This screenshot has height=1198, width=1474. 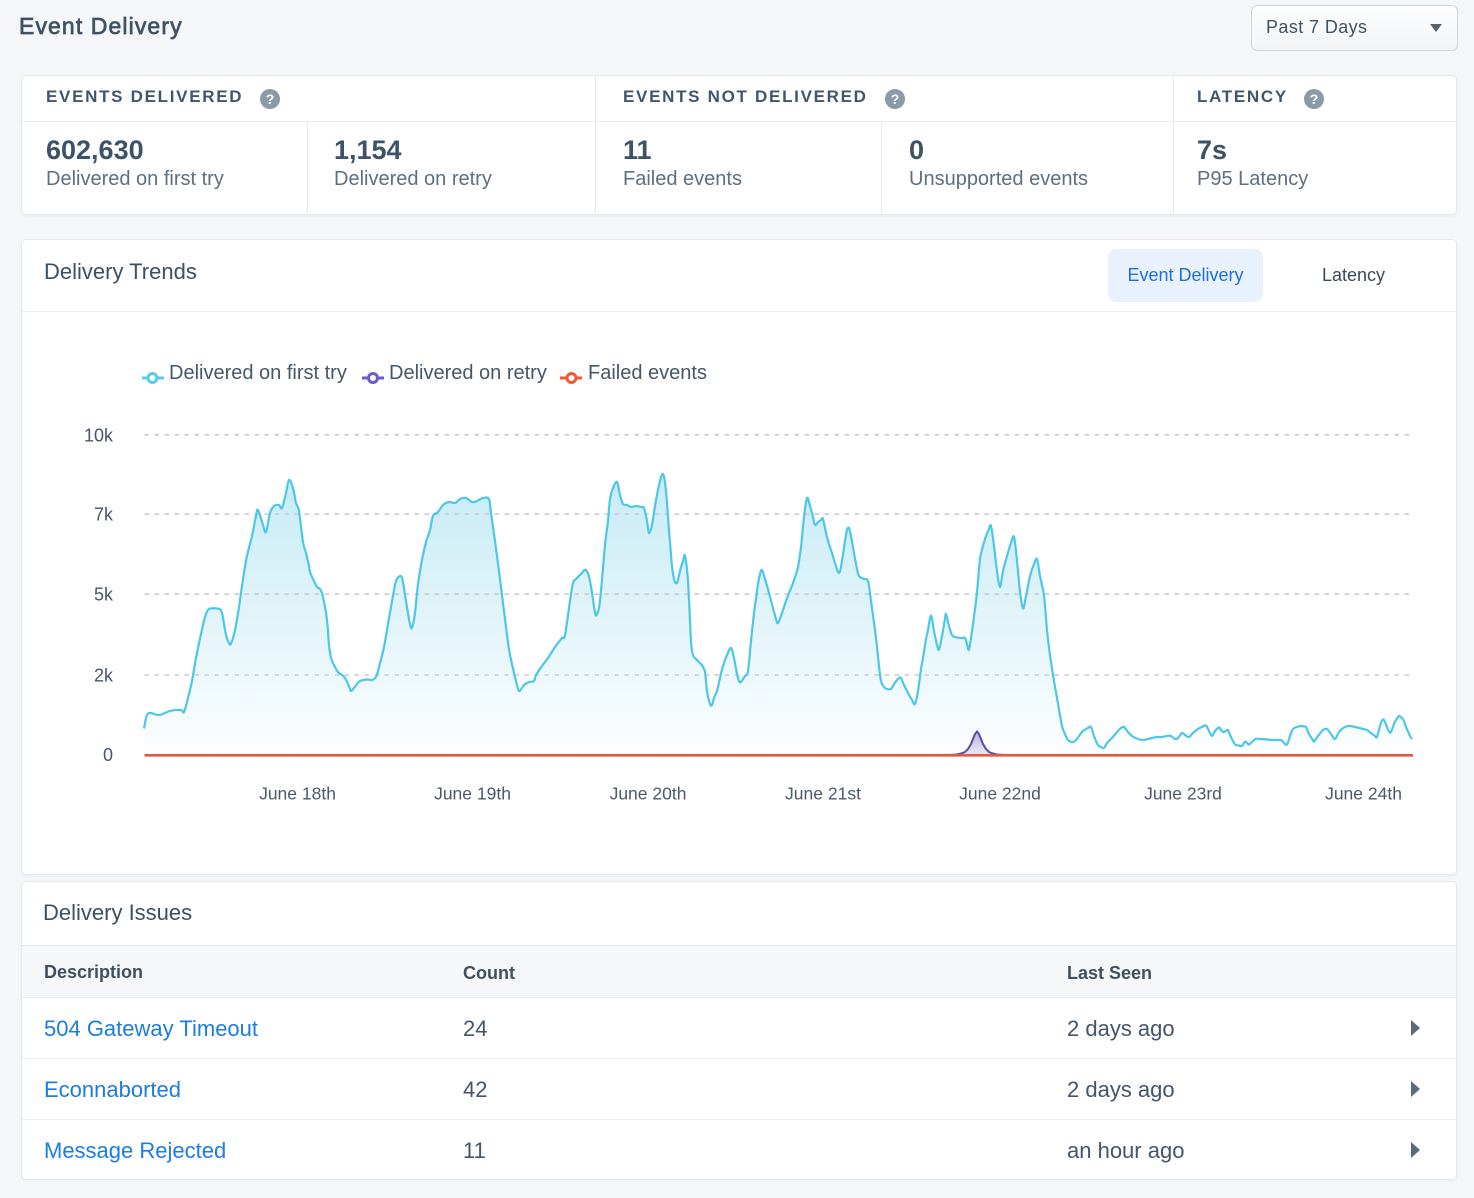 I want to click on svg-text: 0, so click(x=108, y=755).